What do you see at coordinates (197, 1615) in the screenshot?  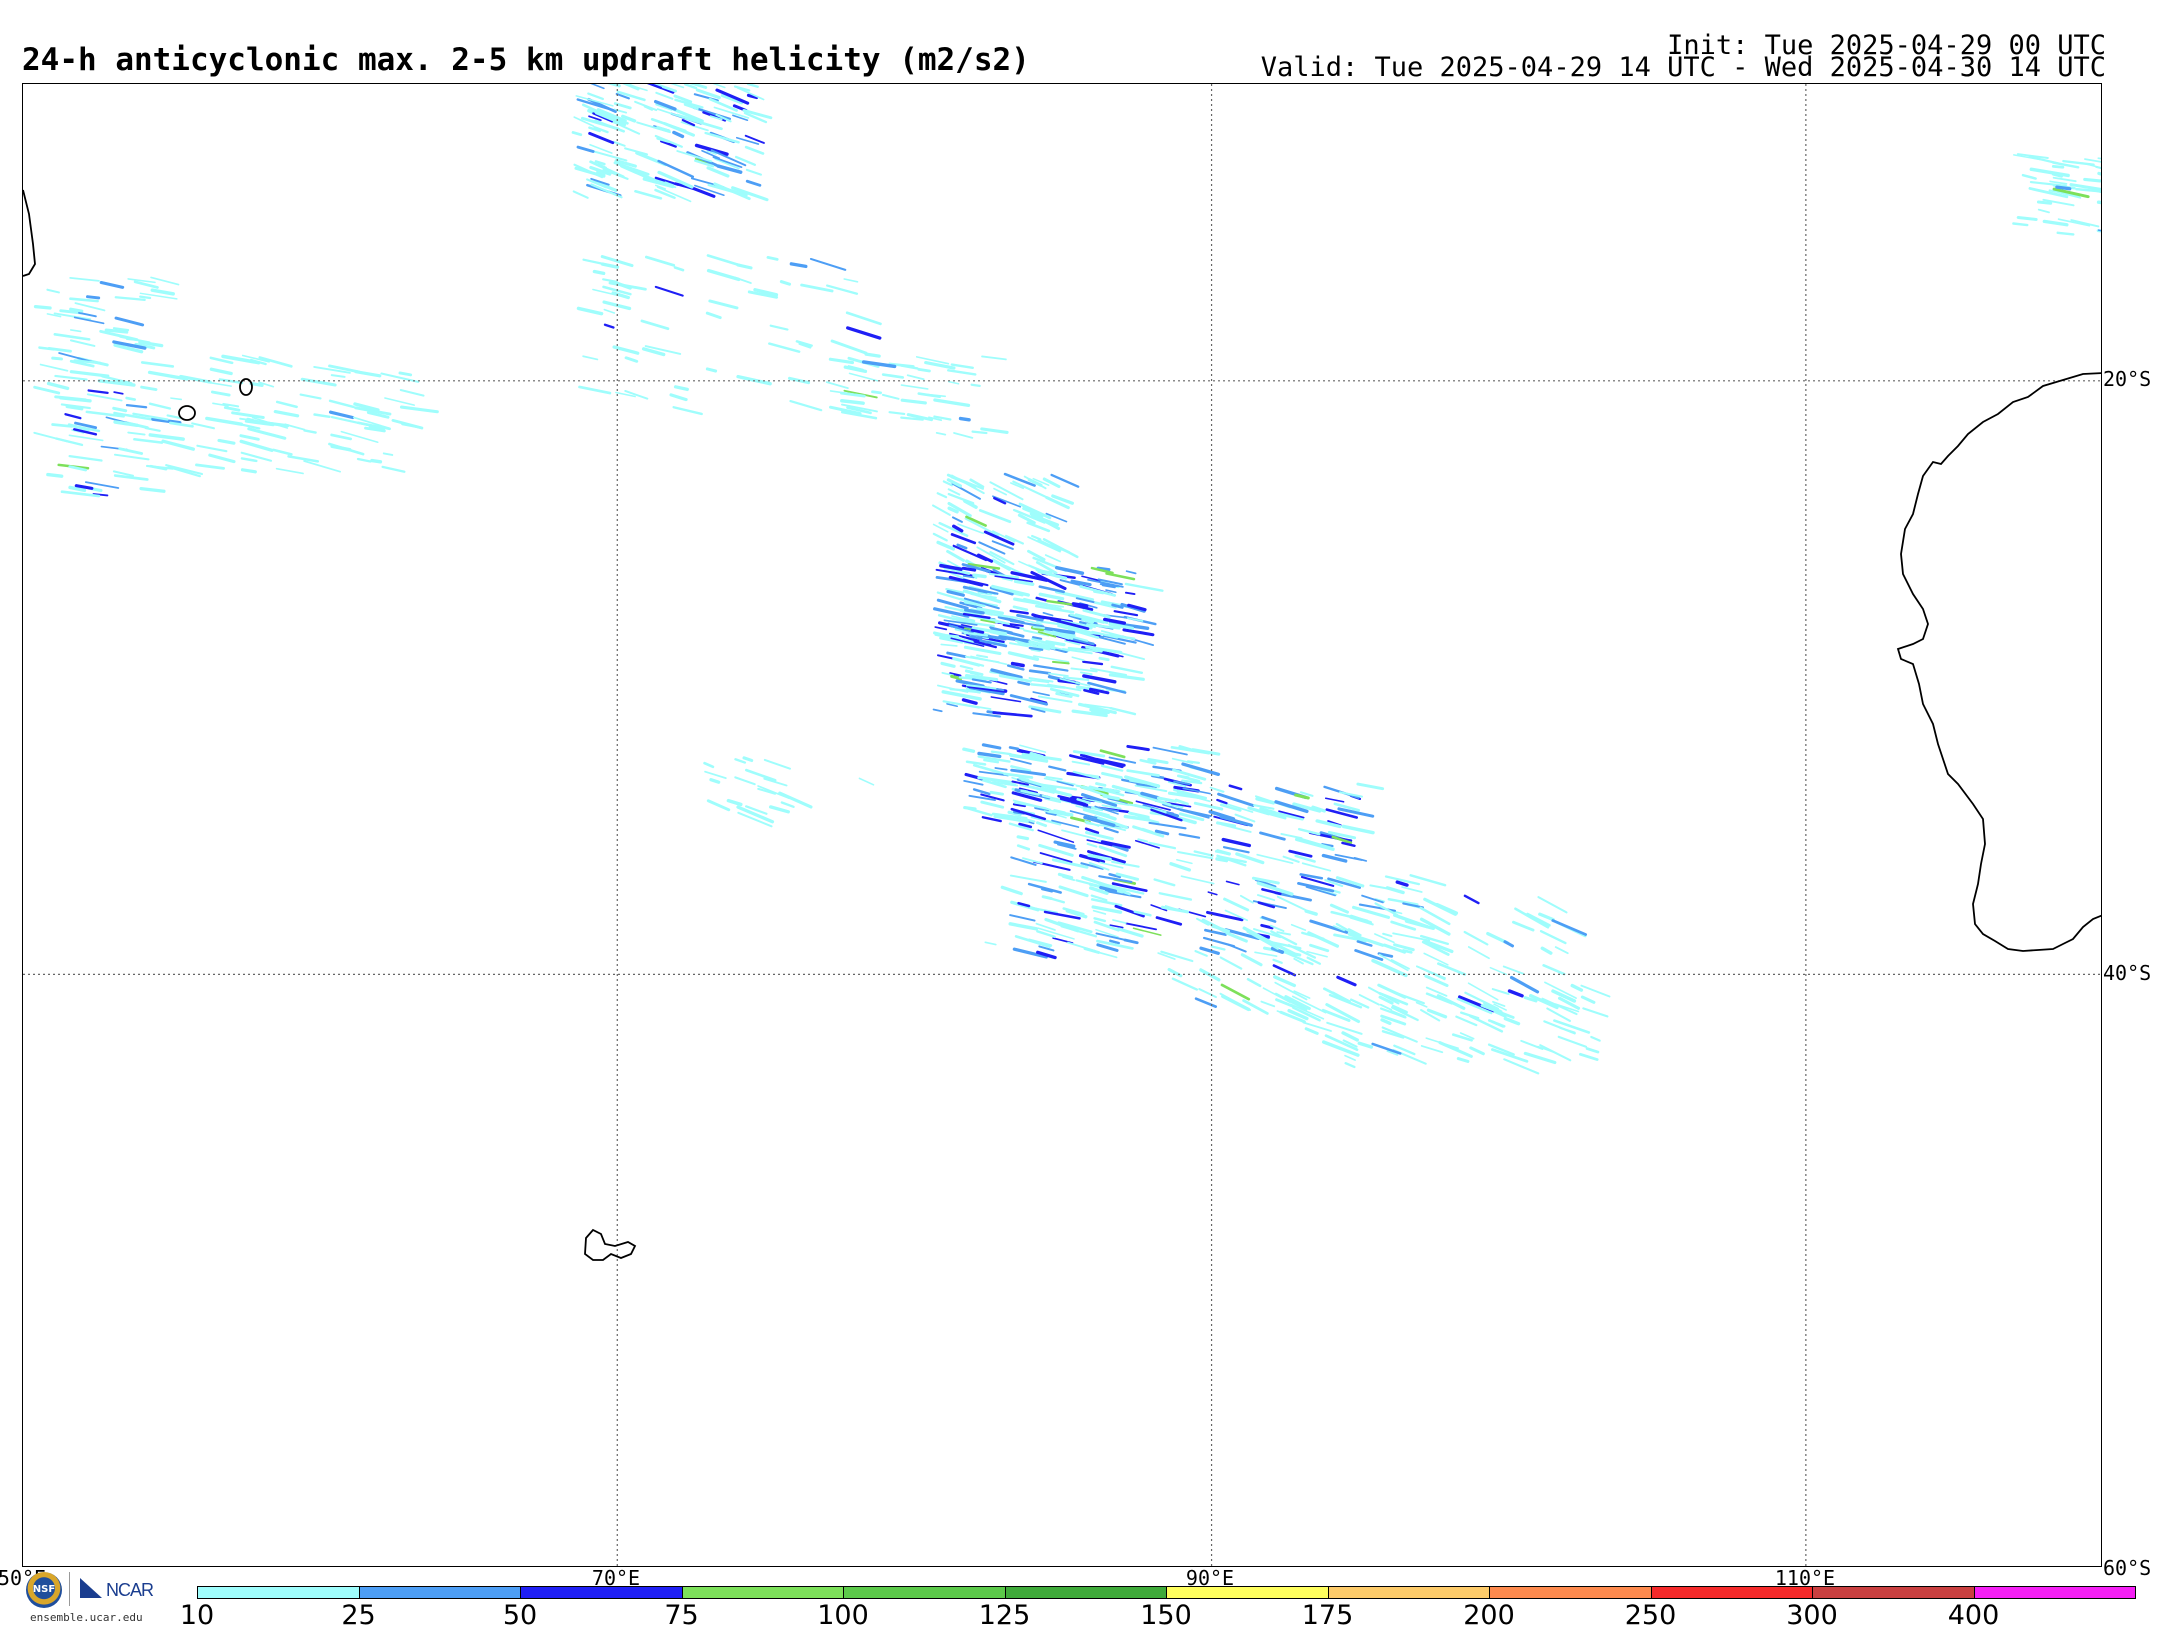 I see `colorbar-tick-label: 10` at bounding box center [197, 1615].